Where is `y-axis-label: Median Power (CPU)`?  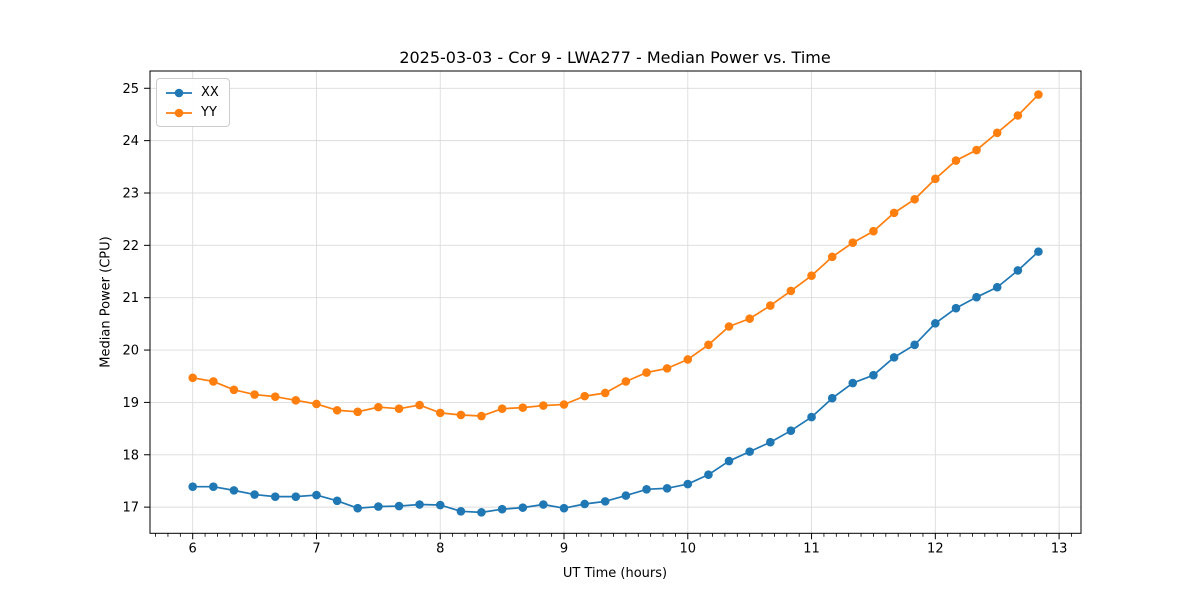 y-axis-label: Median Power (CPU) is located at coordinates (106, 302).